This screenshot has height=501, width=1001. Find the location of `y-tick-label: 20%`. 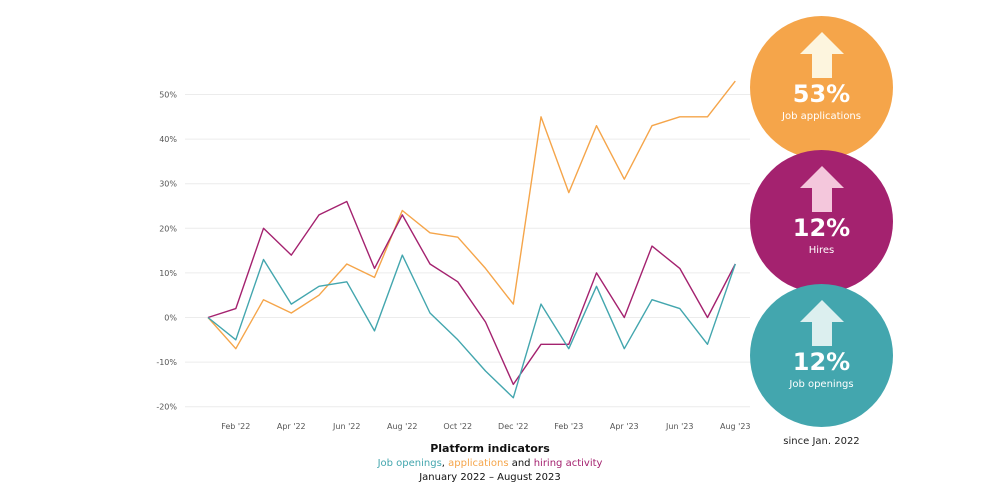

y-tick-label: 20% is located at coordinates (168, 228).